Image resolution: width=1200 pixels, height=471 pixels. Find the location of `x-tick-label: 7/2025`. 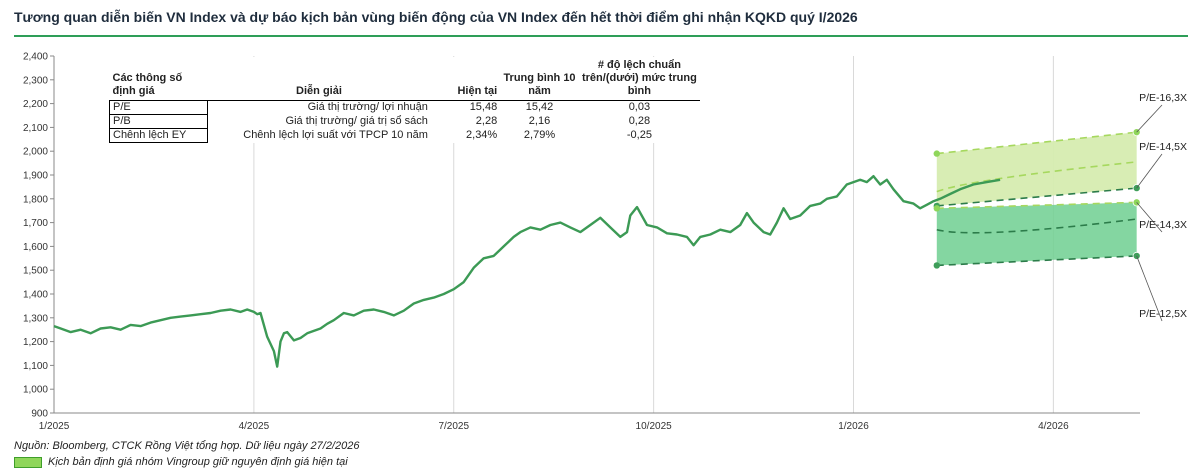

x-tick-label: 7/2025 is located at coordinates (453, 426).